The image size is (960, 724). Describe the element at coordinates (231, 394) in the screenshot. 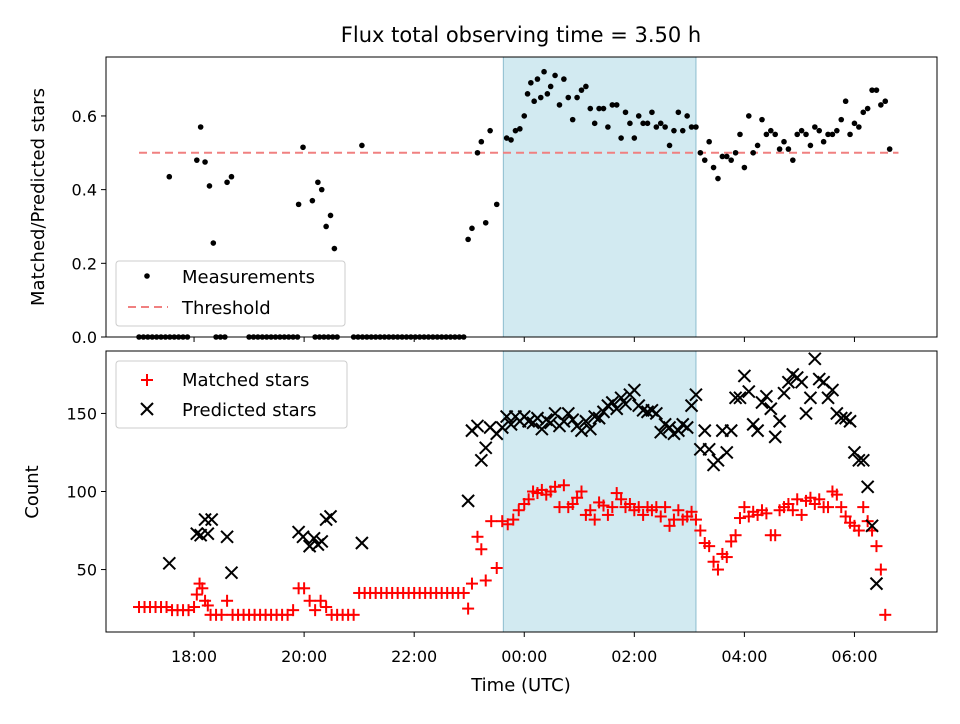

I see `count-legend-box` at that location.